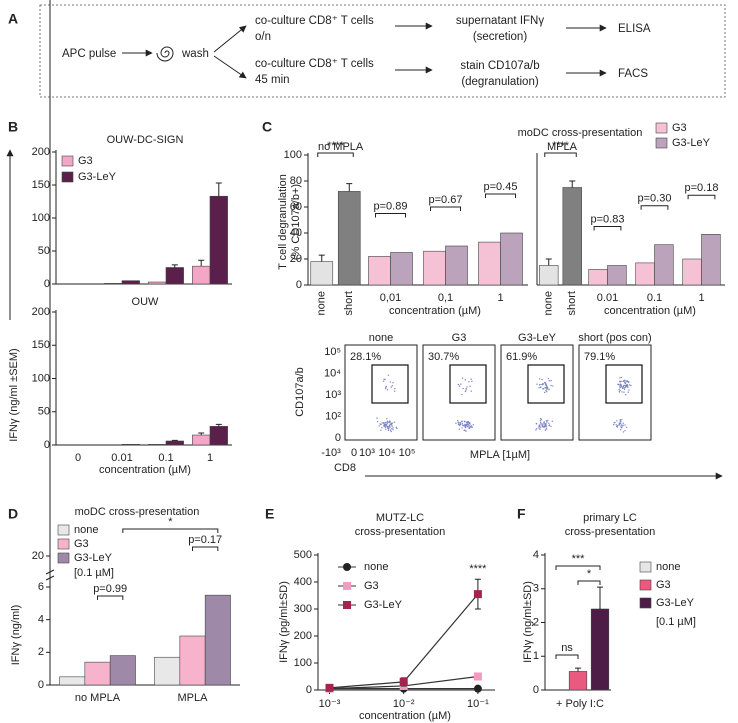 The image size is (738, 723). Describe the element at coordinates (387, 453) in the screenshot. I see `flow-x-tick-label: 10⁴` at that location.